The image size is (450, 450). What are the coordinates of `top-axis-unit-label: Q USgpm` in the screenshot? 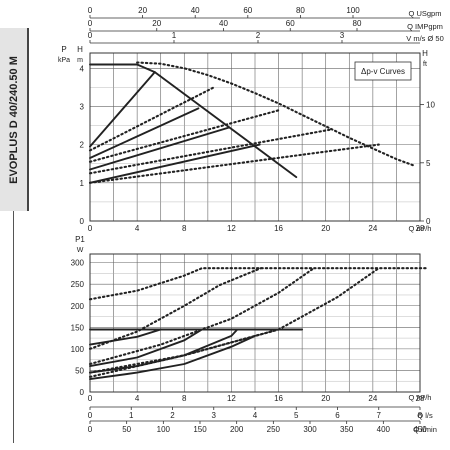 It's located at (425, 13).